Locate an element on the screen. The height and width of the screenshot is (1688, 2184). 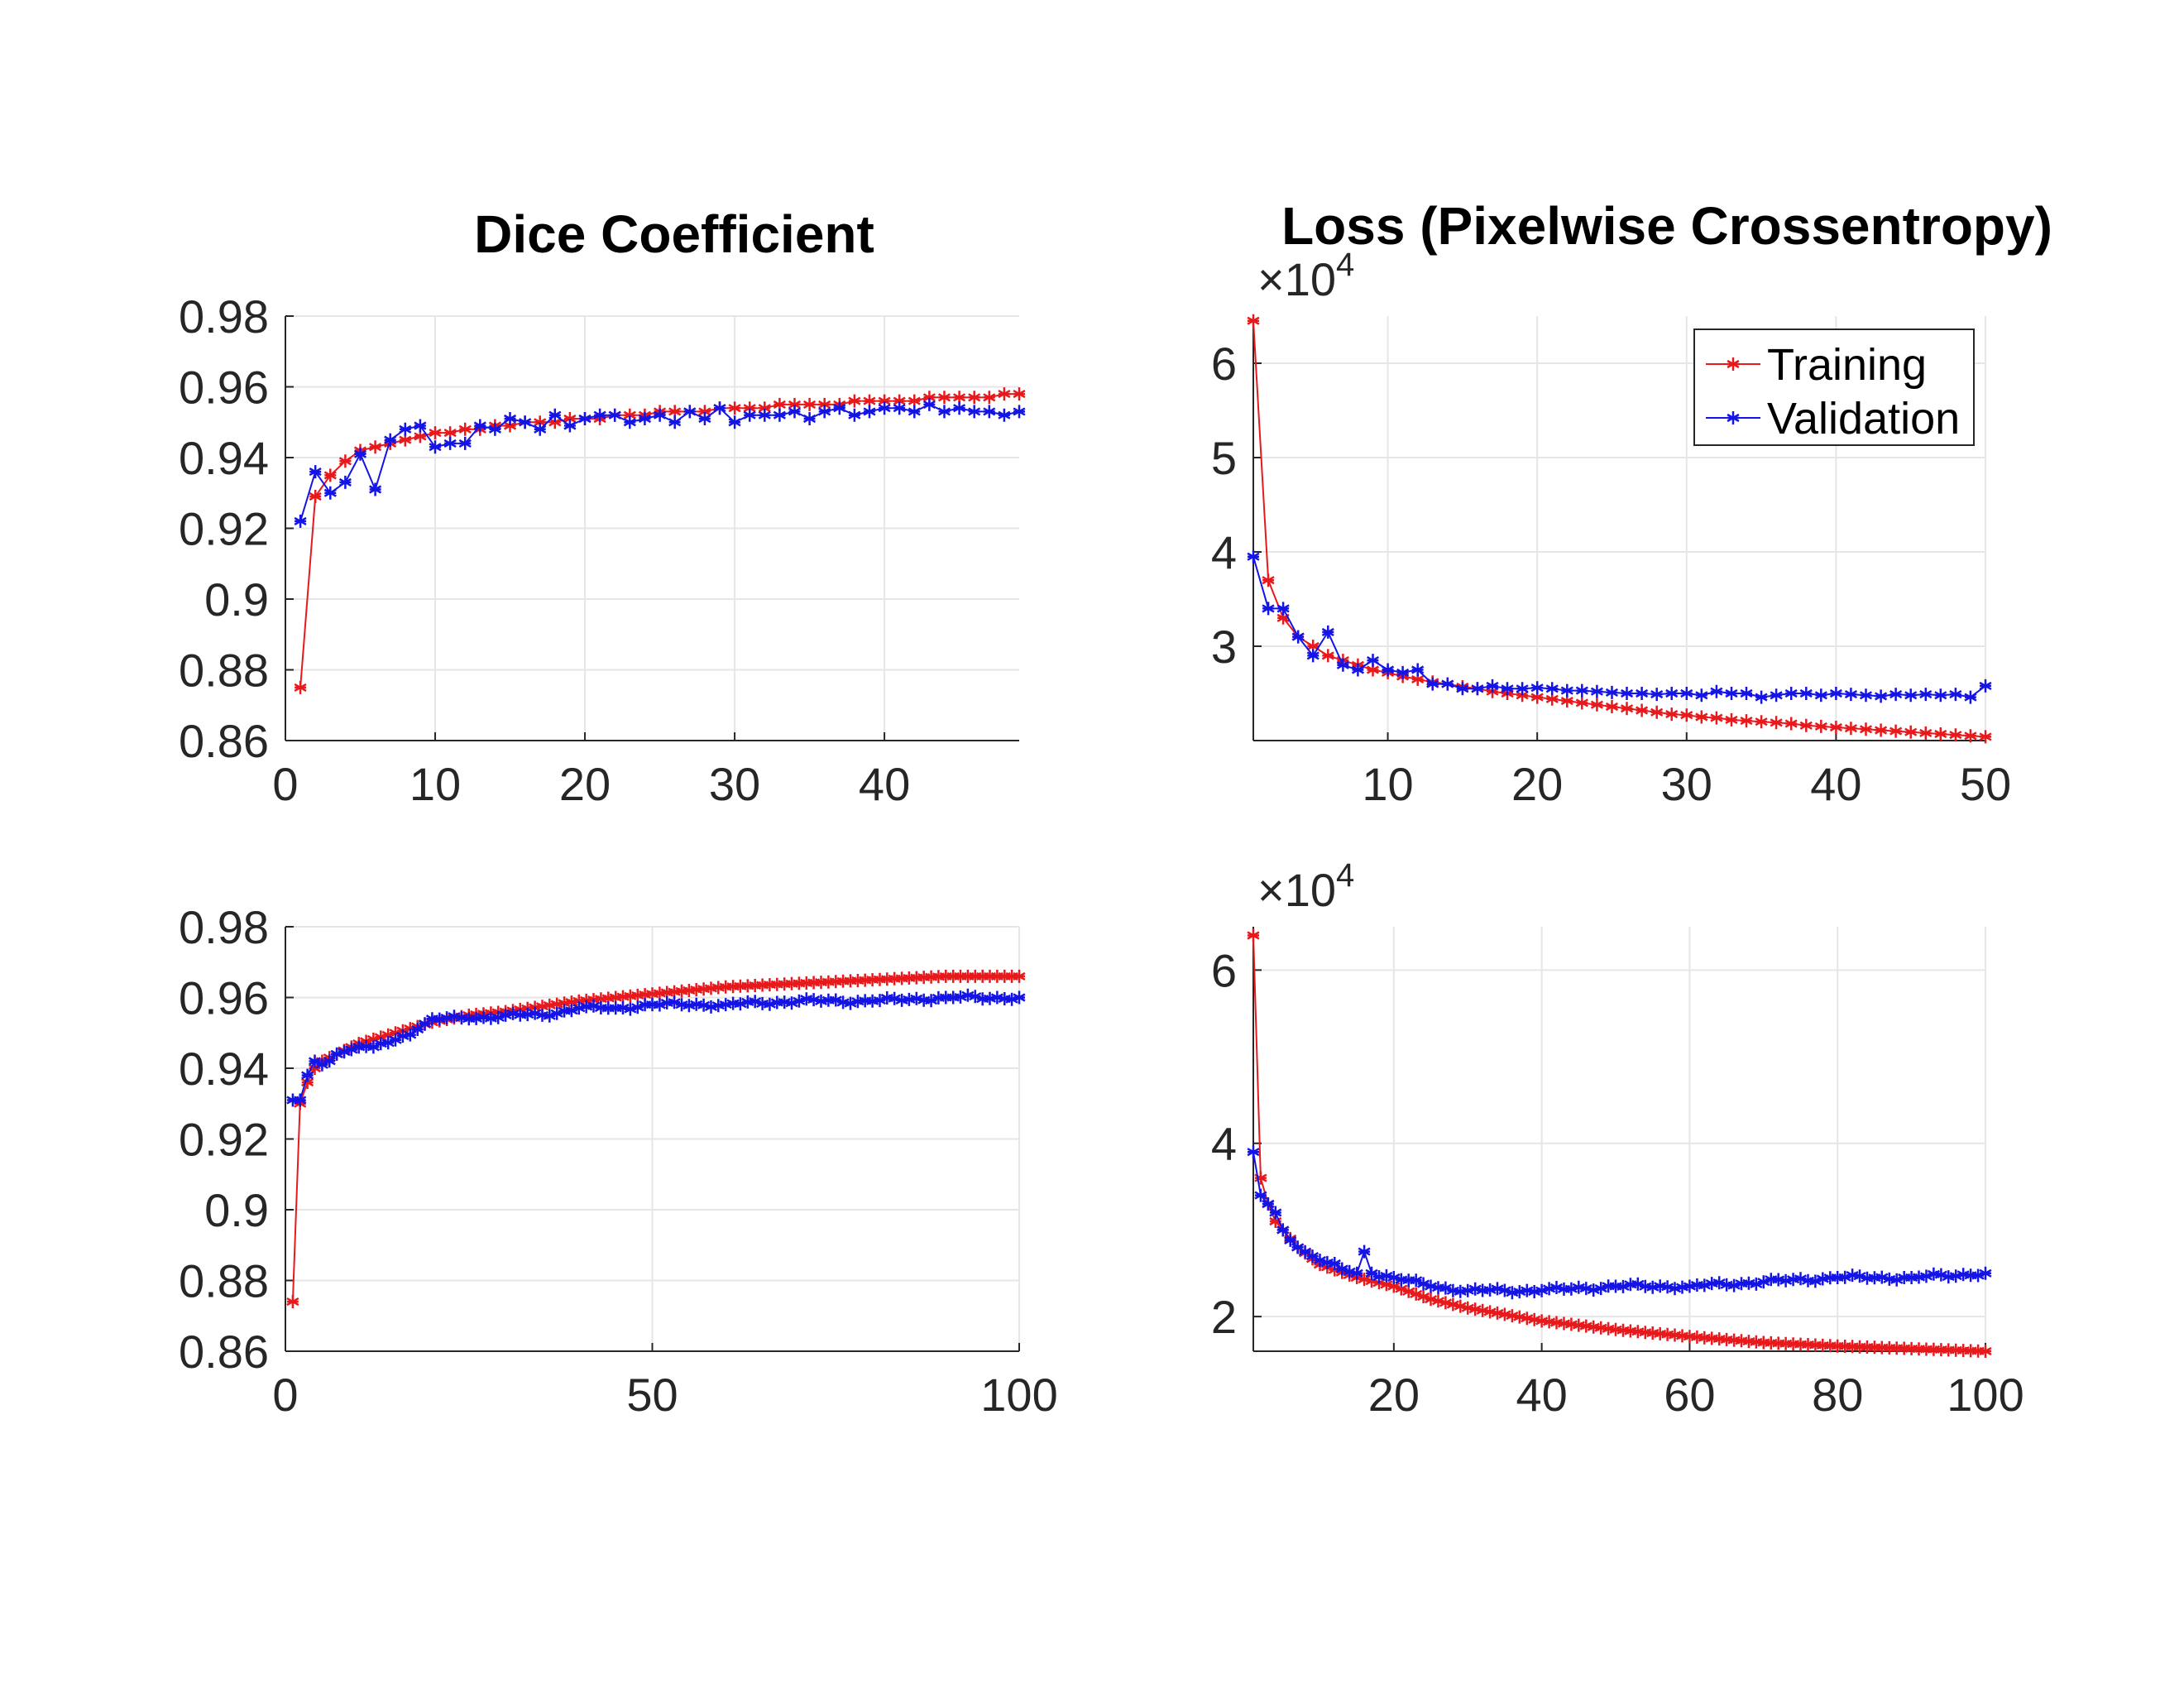
x-tick-label: 20 is located at coordinates (1394, 1395).